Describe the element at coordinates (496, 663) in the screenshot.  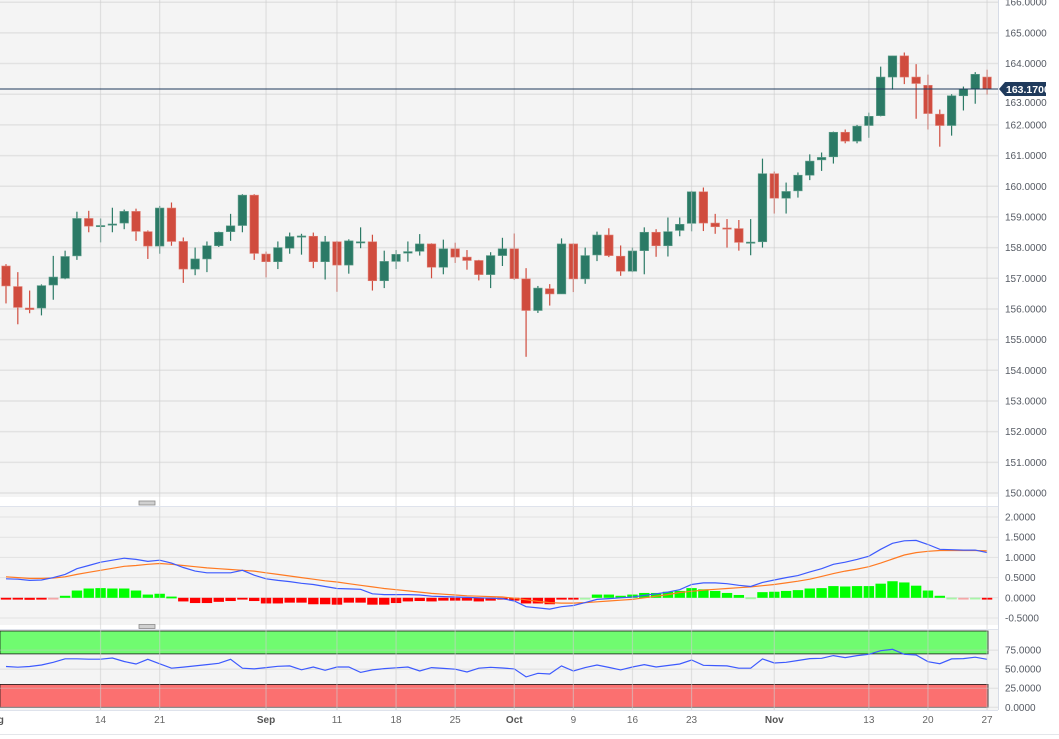
I see `rsi-line` at that location.